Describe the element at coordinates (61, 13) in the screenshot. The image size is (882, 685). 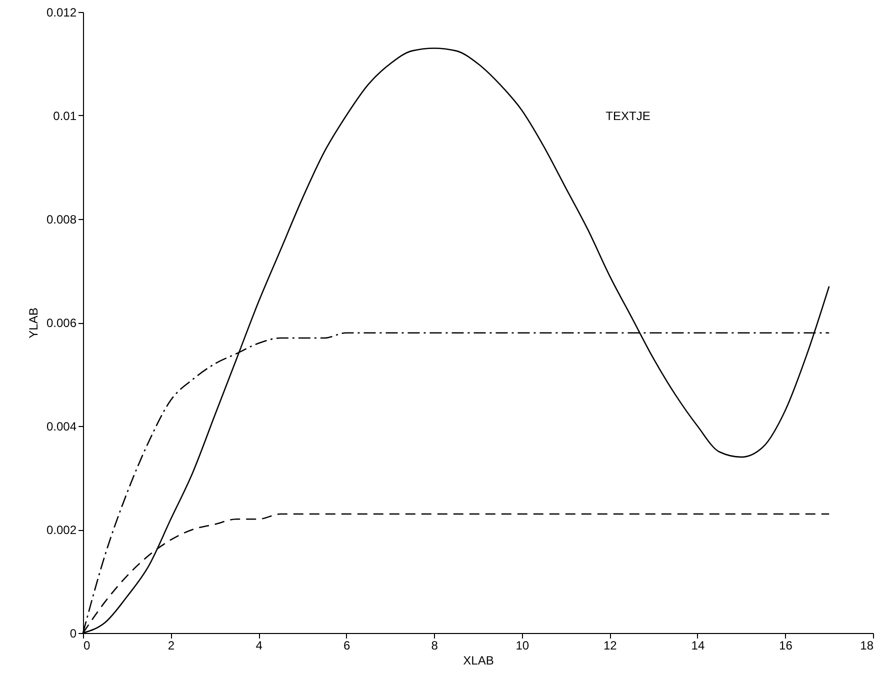
I see `y-tick-label: 0.012` at that location.